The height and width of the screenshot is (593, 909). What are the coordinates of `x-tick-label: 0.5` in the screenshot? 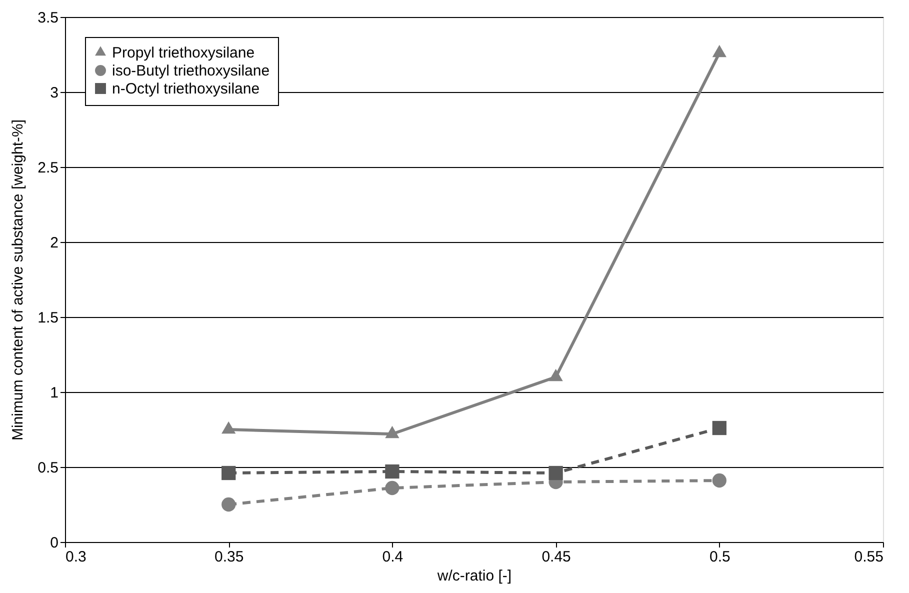 It's located at (719, 557).